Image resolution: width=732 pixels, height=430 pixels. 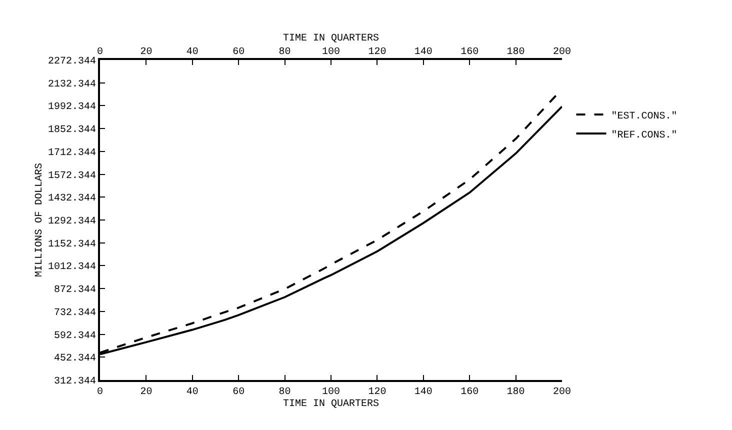 I want to click on y-tick-label: 732.344, so click(x=75, y=313).